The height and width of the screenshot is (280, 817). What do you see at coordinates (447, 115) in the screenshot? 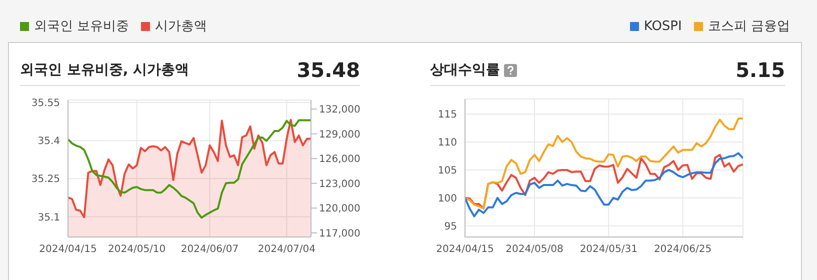
I see `y-tick-label: 115` at bounding box center [447, 115].